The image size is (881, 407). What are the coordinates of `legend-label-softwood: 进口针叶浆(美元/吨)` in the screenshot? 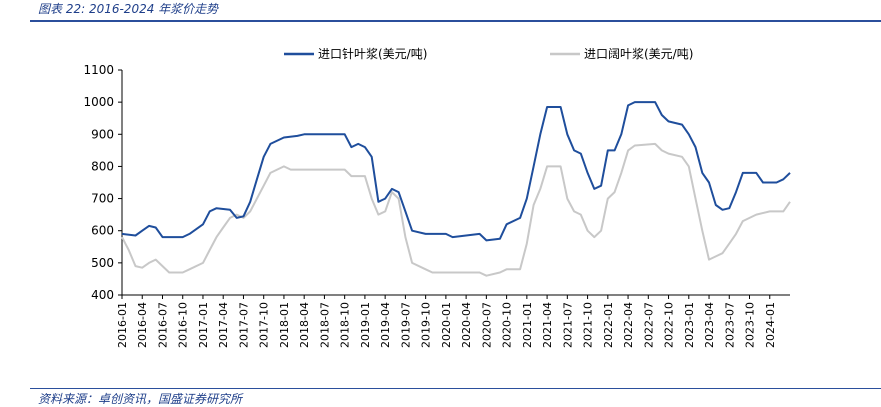 It's located at (372, 53).